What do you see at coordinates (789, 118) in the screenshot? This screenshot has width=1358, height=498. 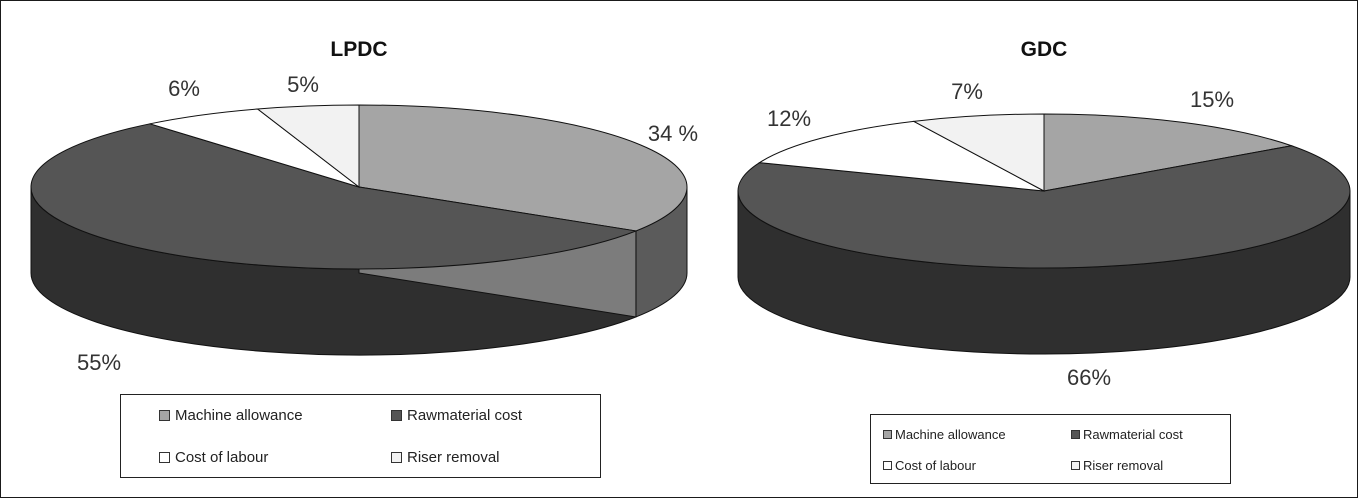 I see `gdc-data-label-cost-of-labour: 12%` at bounding box center [789, 118].